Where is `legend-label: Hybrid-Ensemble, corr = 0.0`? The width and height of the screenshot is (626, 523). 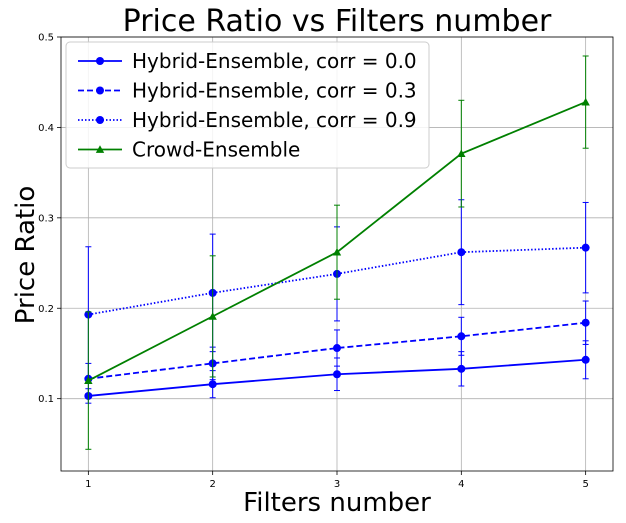 legend-label: Hybrid-Ensemble, corr = 0.0 is located at coordinates (274, 61).